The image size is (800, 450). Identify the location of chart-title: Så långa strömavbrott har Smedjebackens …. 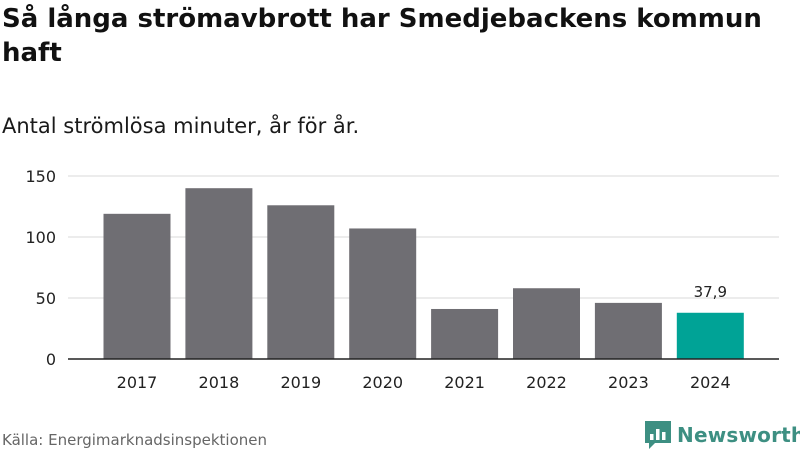
(382, 36).